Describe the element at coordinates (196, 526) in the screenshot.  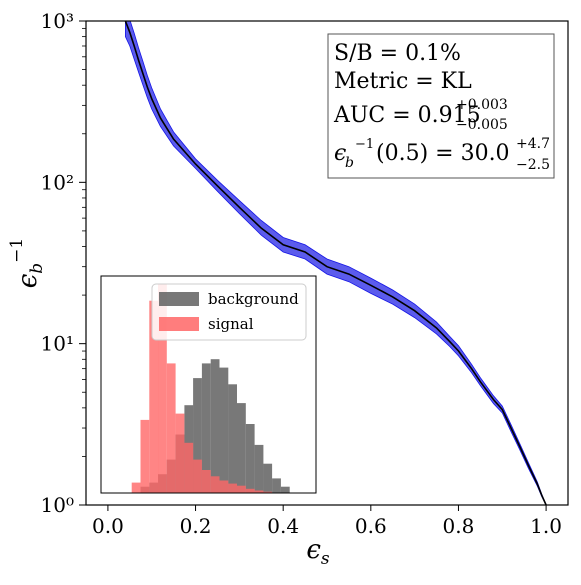
I see `x-tick-label: 0.2` at that location.